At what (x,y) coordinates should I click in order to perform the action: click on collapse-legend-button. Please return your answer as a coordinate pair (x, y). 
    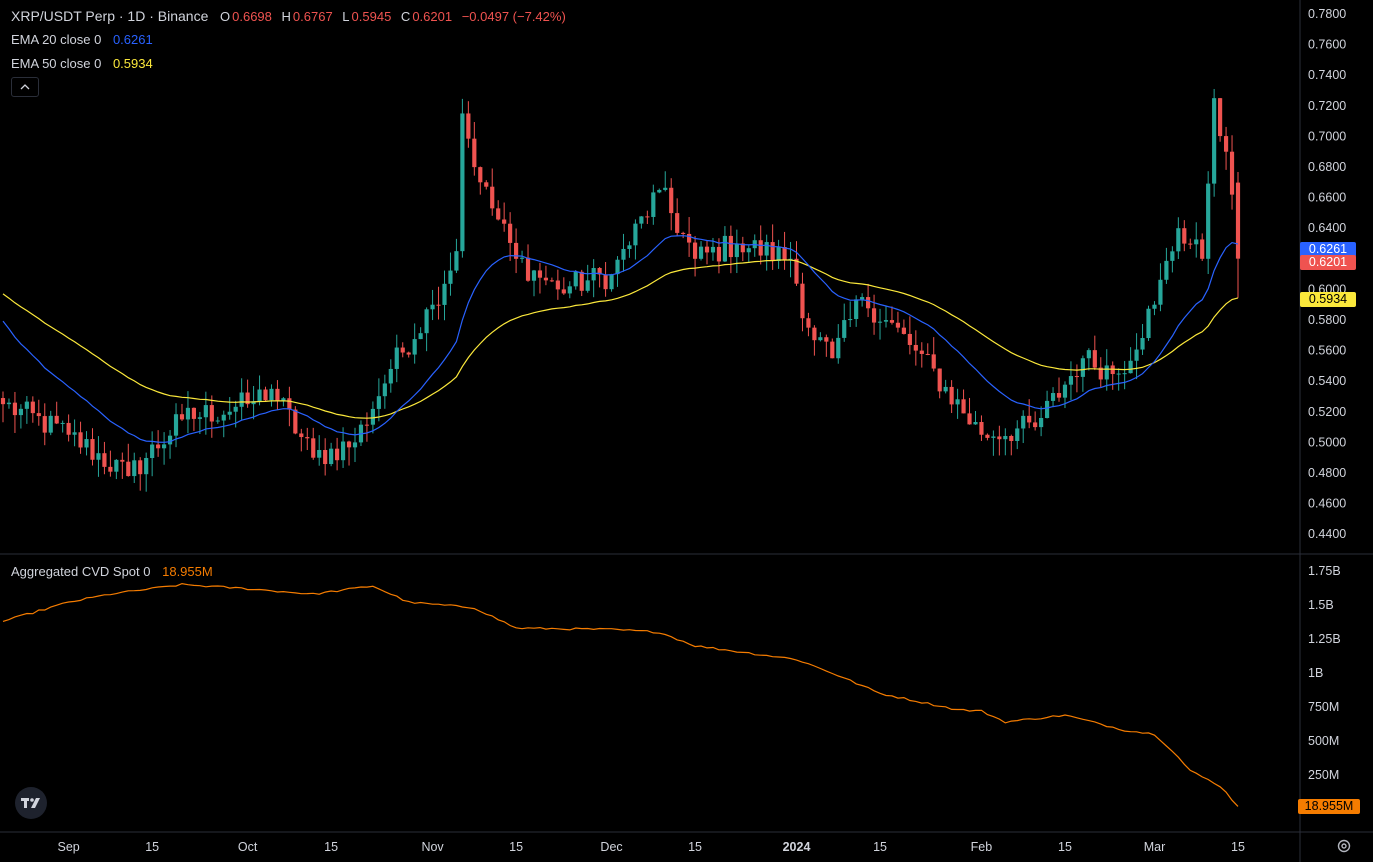
    Looking at the image, I should click on (25, 87).